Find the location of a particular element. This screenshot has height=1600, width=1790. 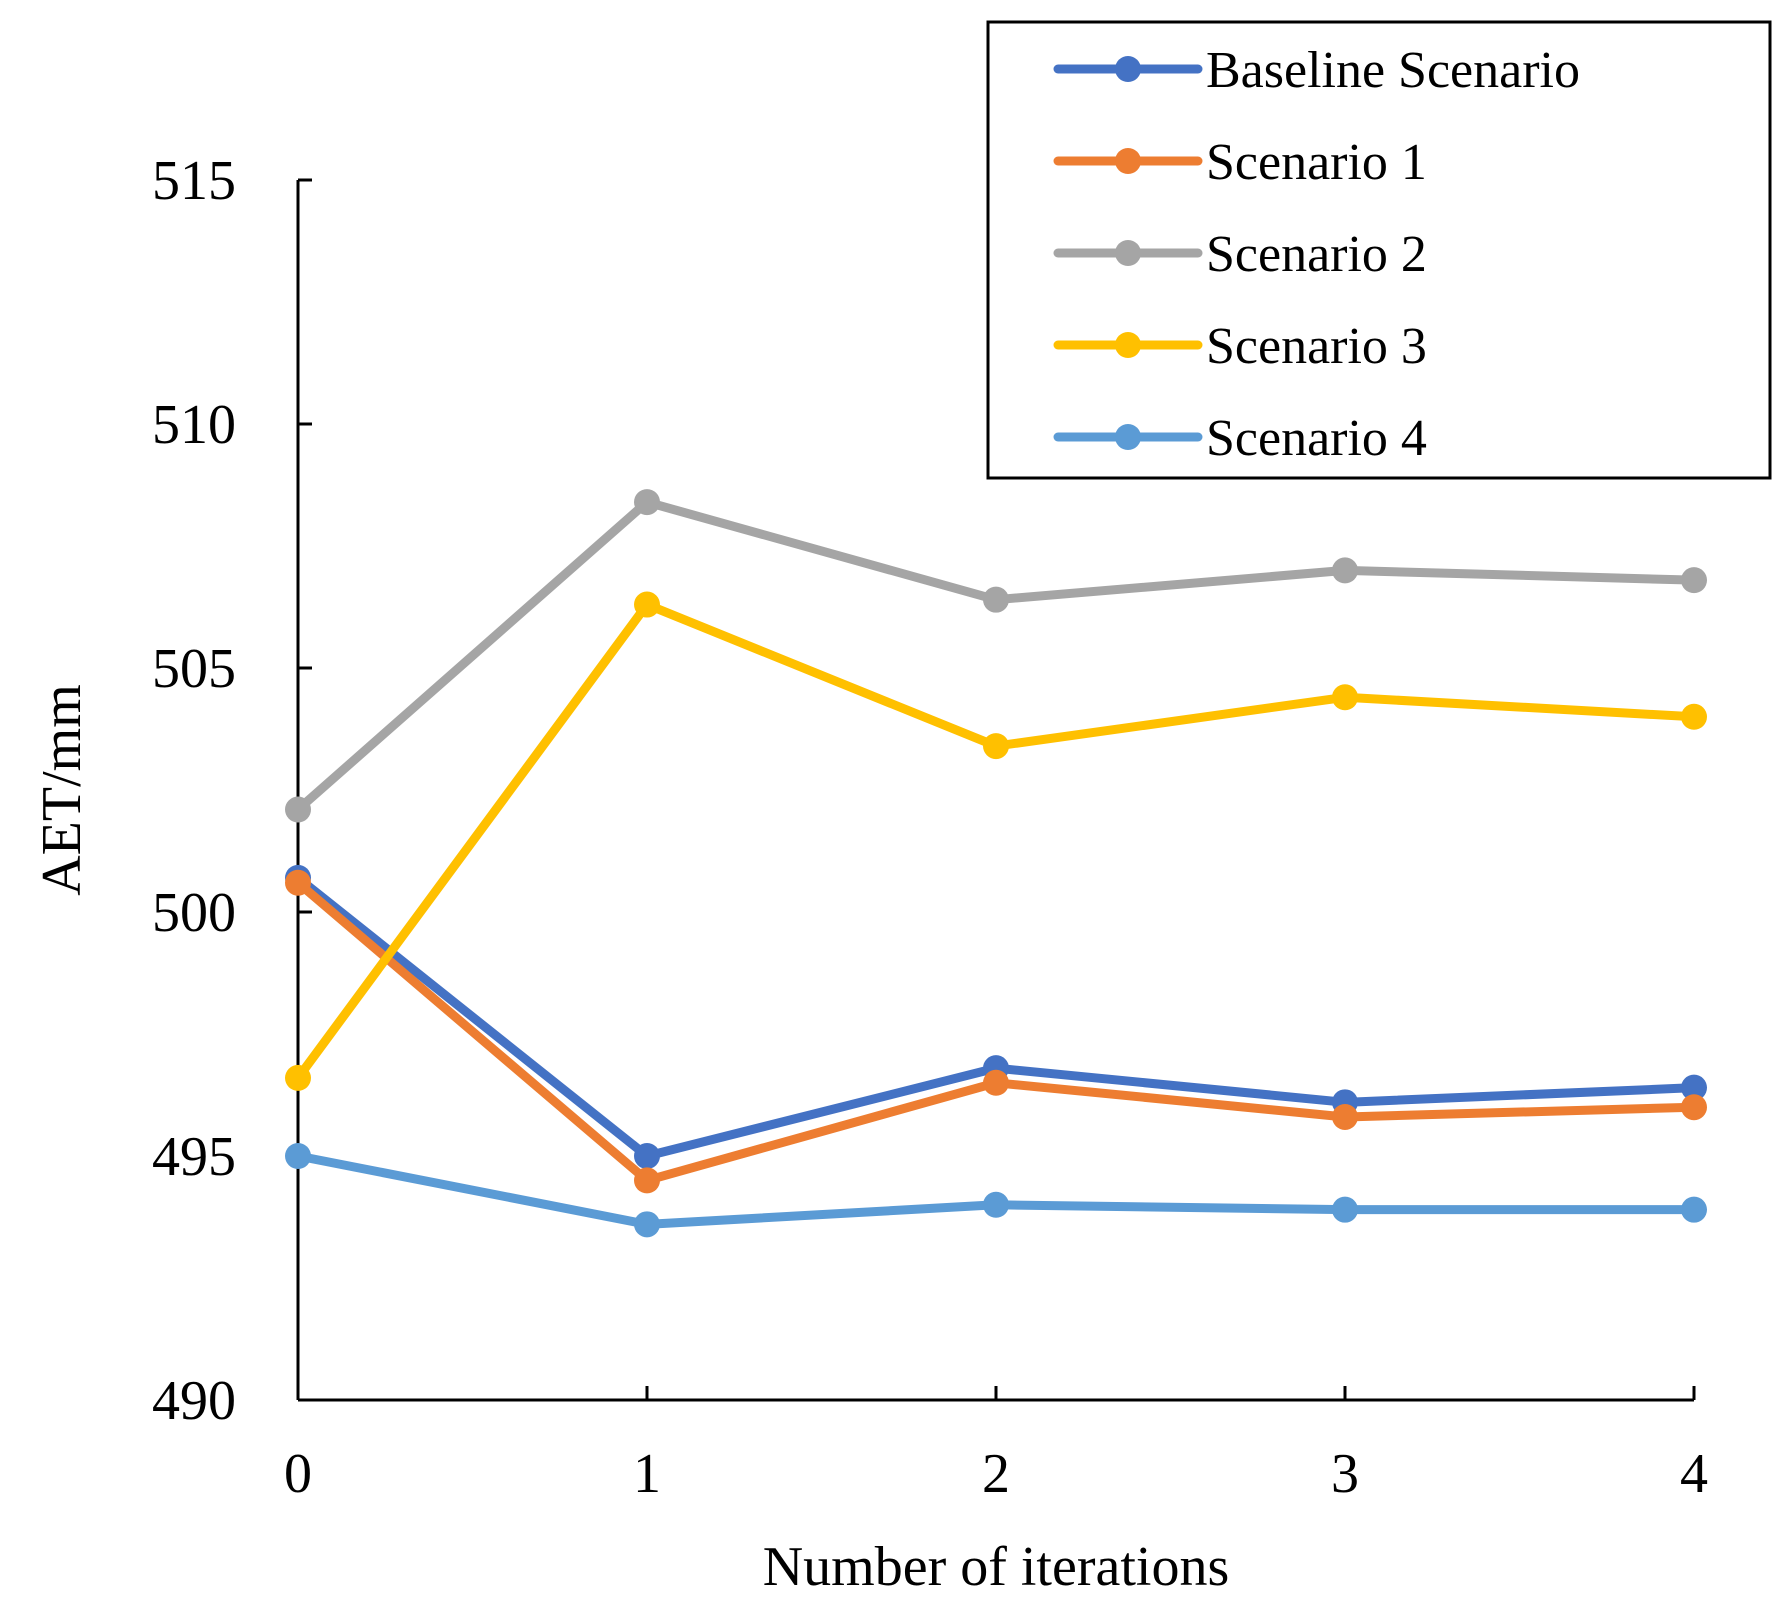

x-tick-label: 4 is located at coordinates (1694, 1474).